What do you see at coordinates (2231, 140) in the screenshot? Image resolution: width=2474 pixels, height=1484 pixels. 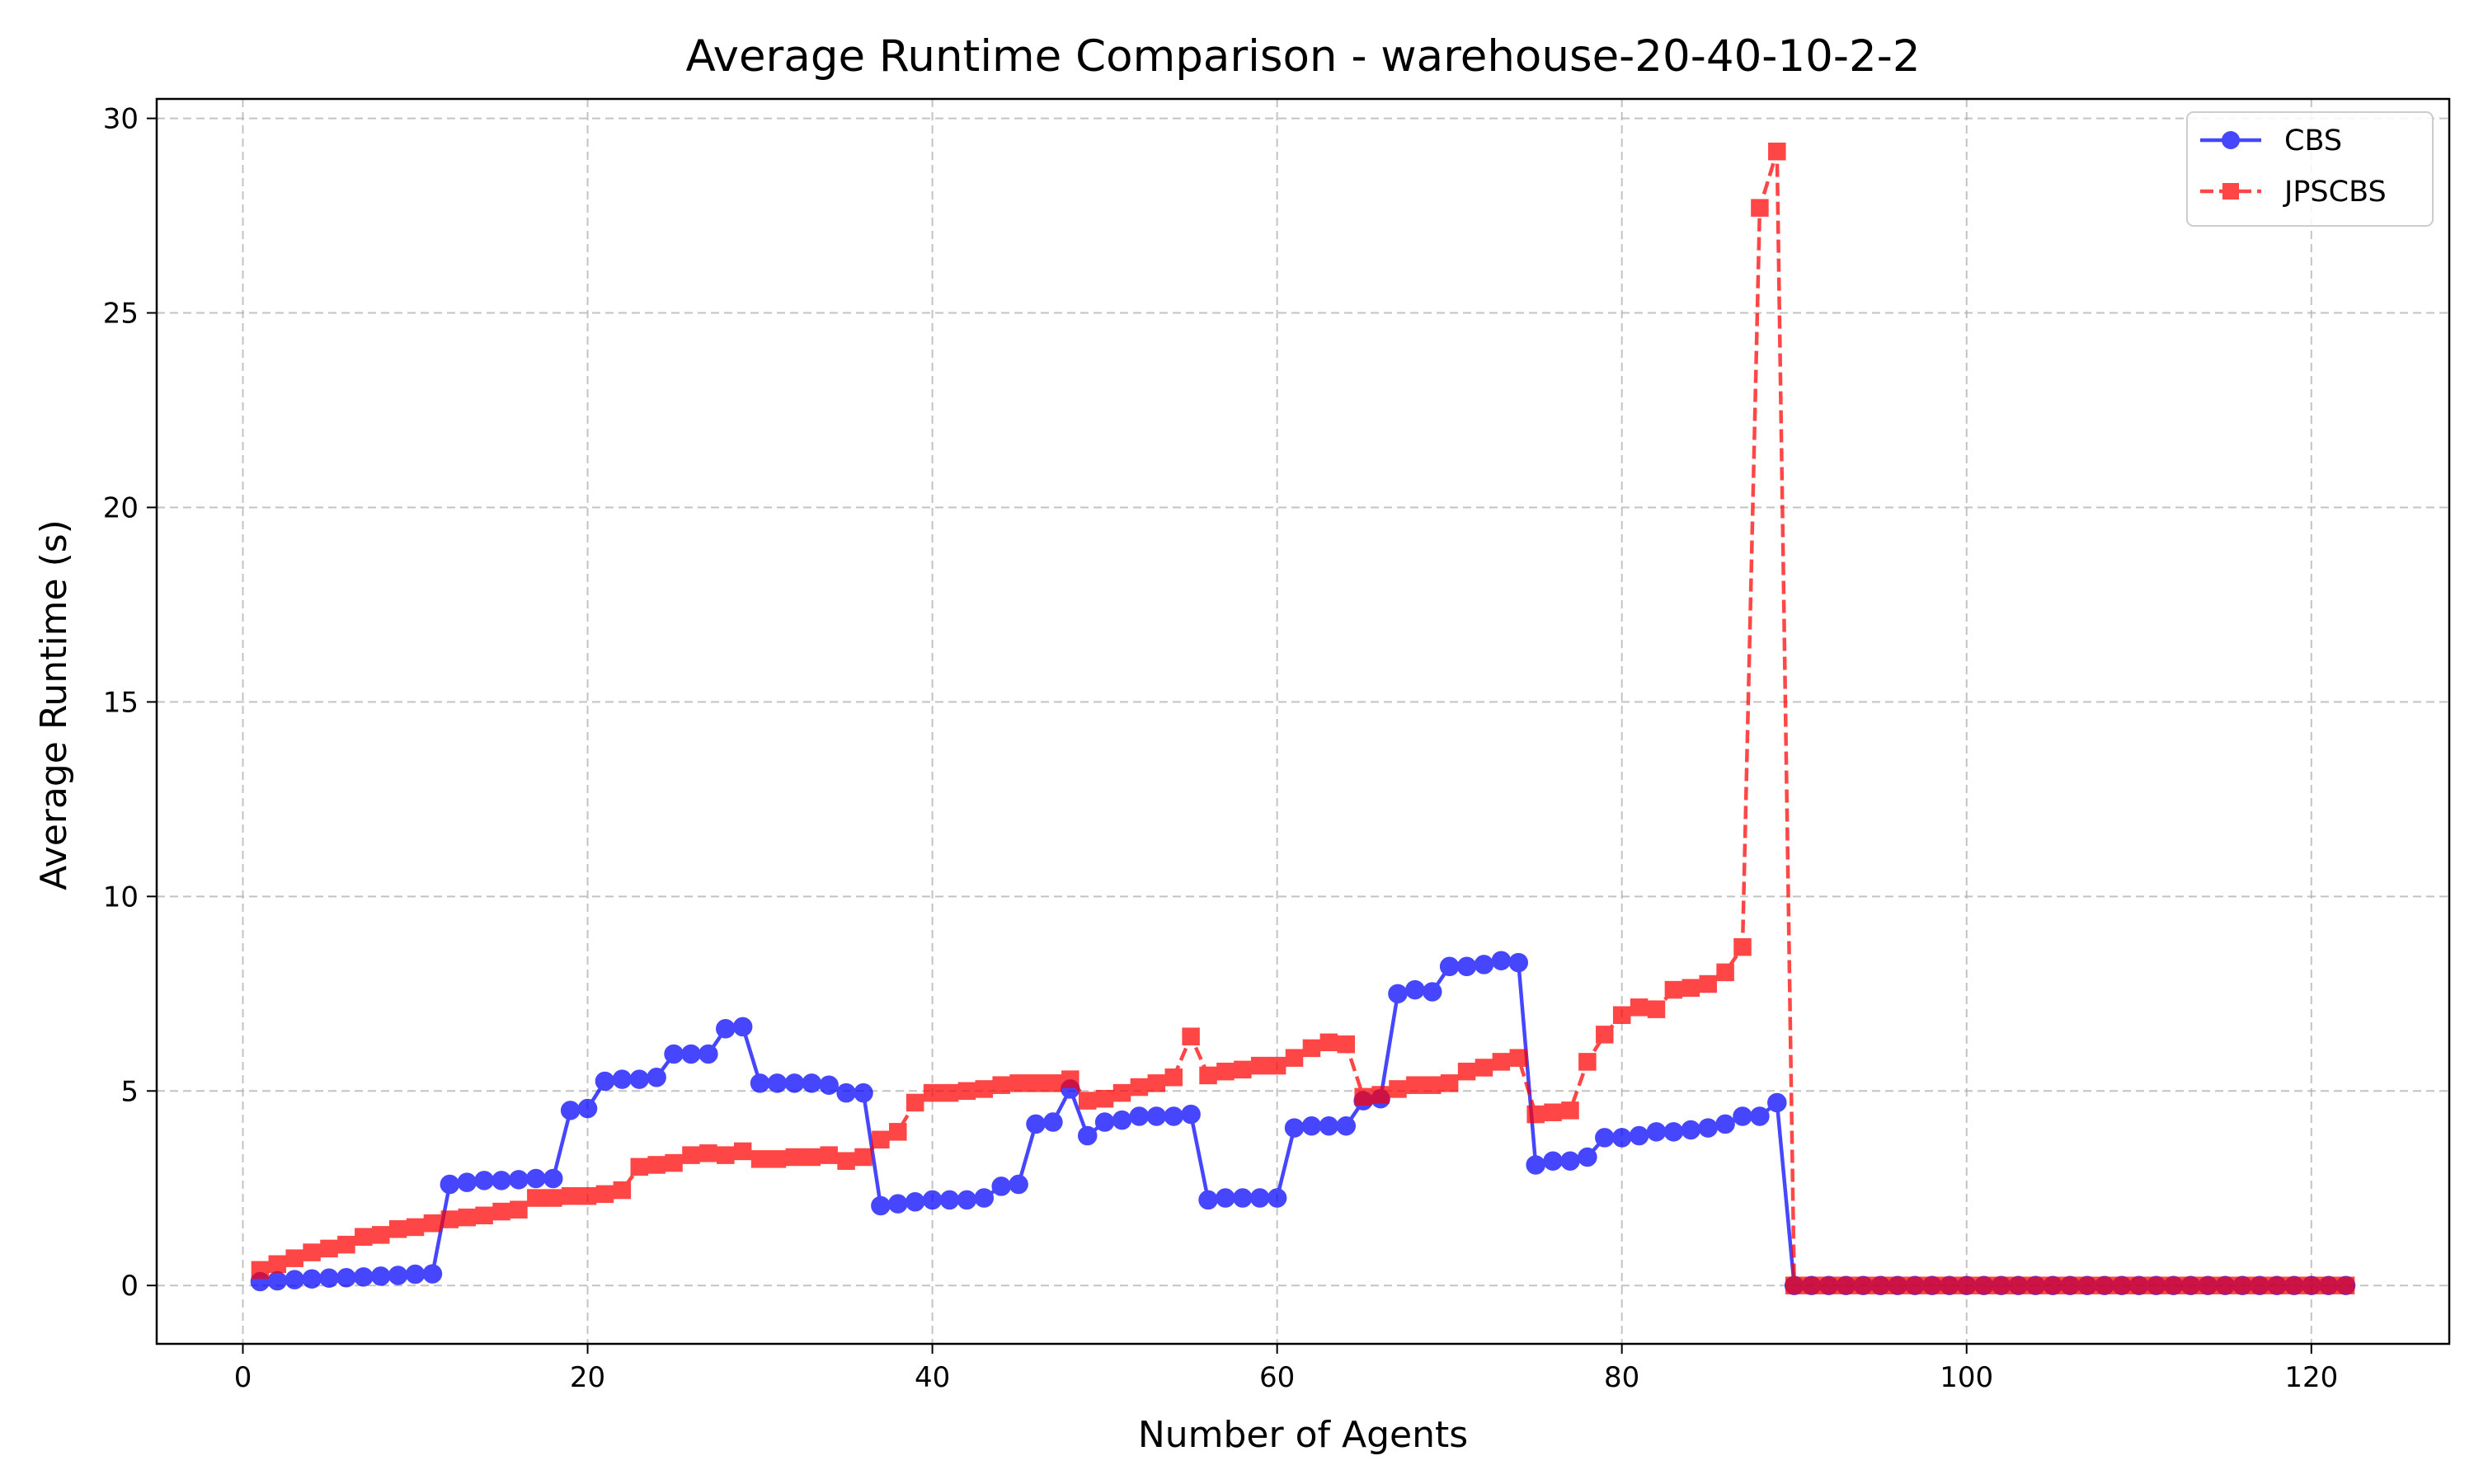 I see `legend-marker` at bounding box center [2231, 140].